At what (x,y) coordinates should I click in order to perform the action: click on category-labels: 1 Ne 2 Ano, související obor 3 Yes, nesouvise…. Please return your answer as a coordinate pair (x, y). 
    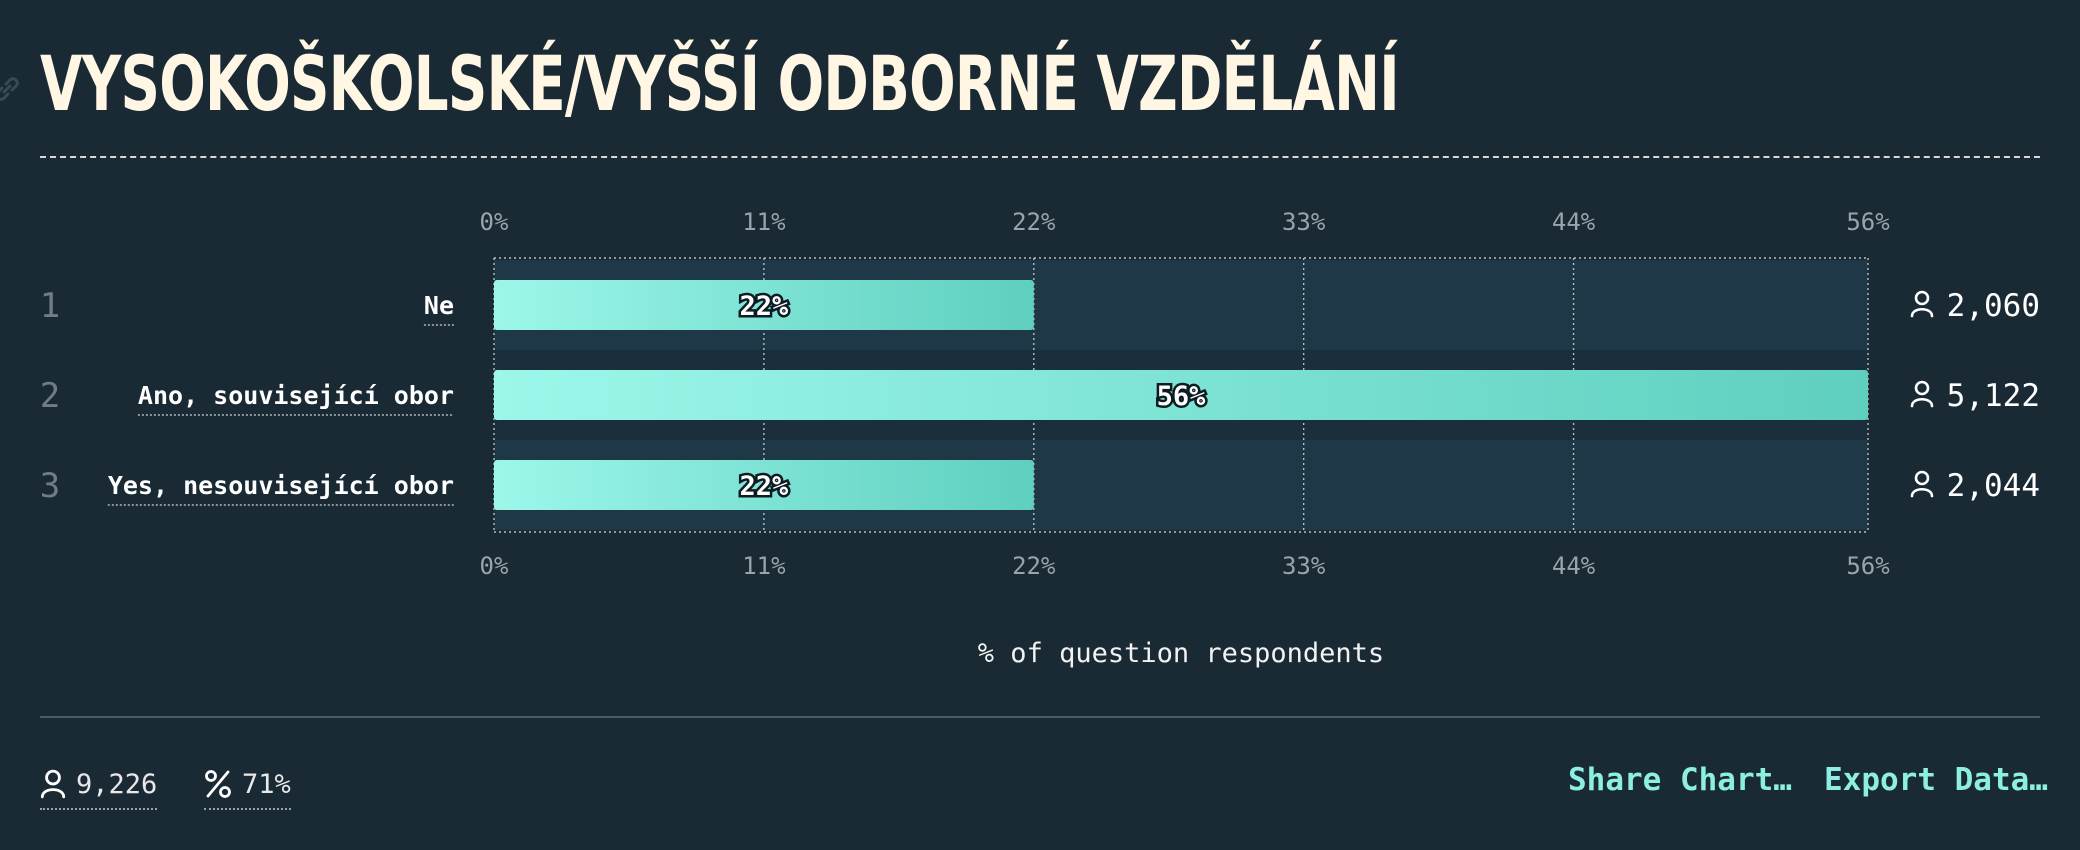
    Looking at the image, I should click on (247, 396).